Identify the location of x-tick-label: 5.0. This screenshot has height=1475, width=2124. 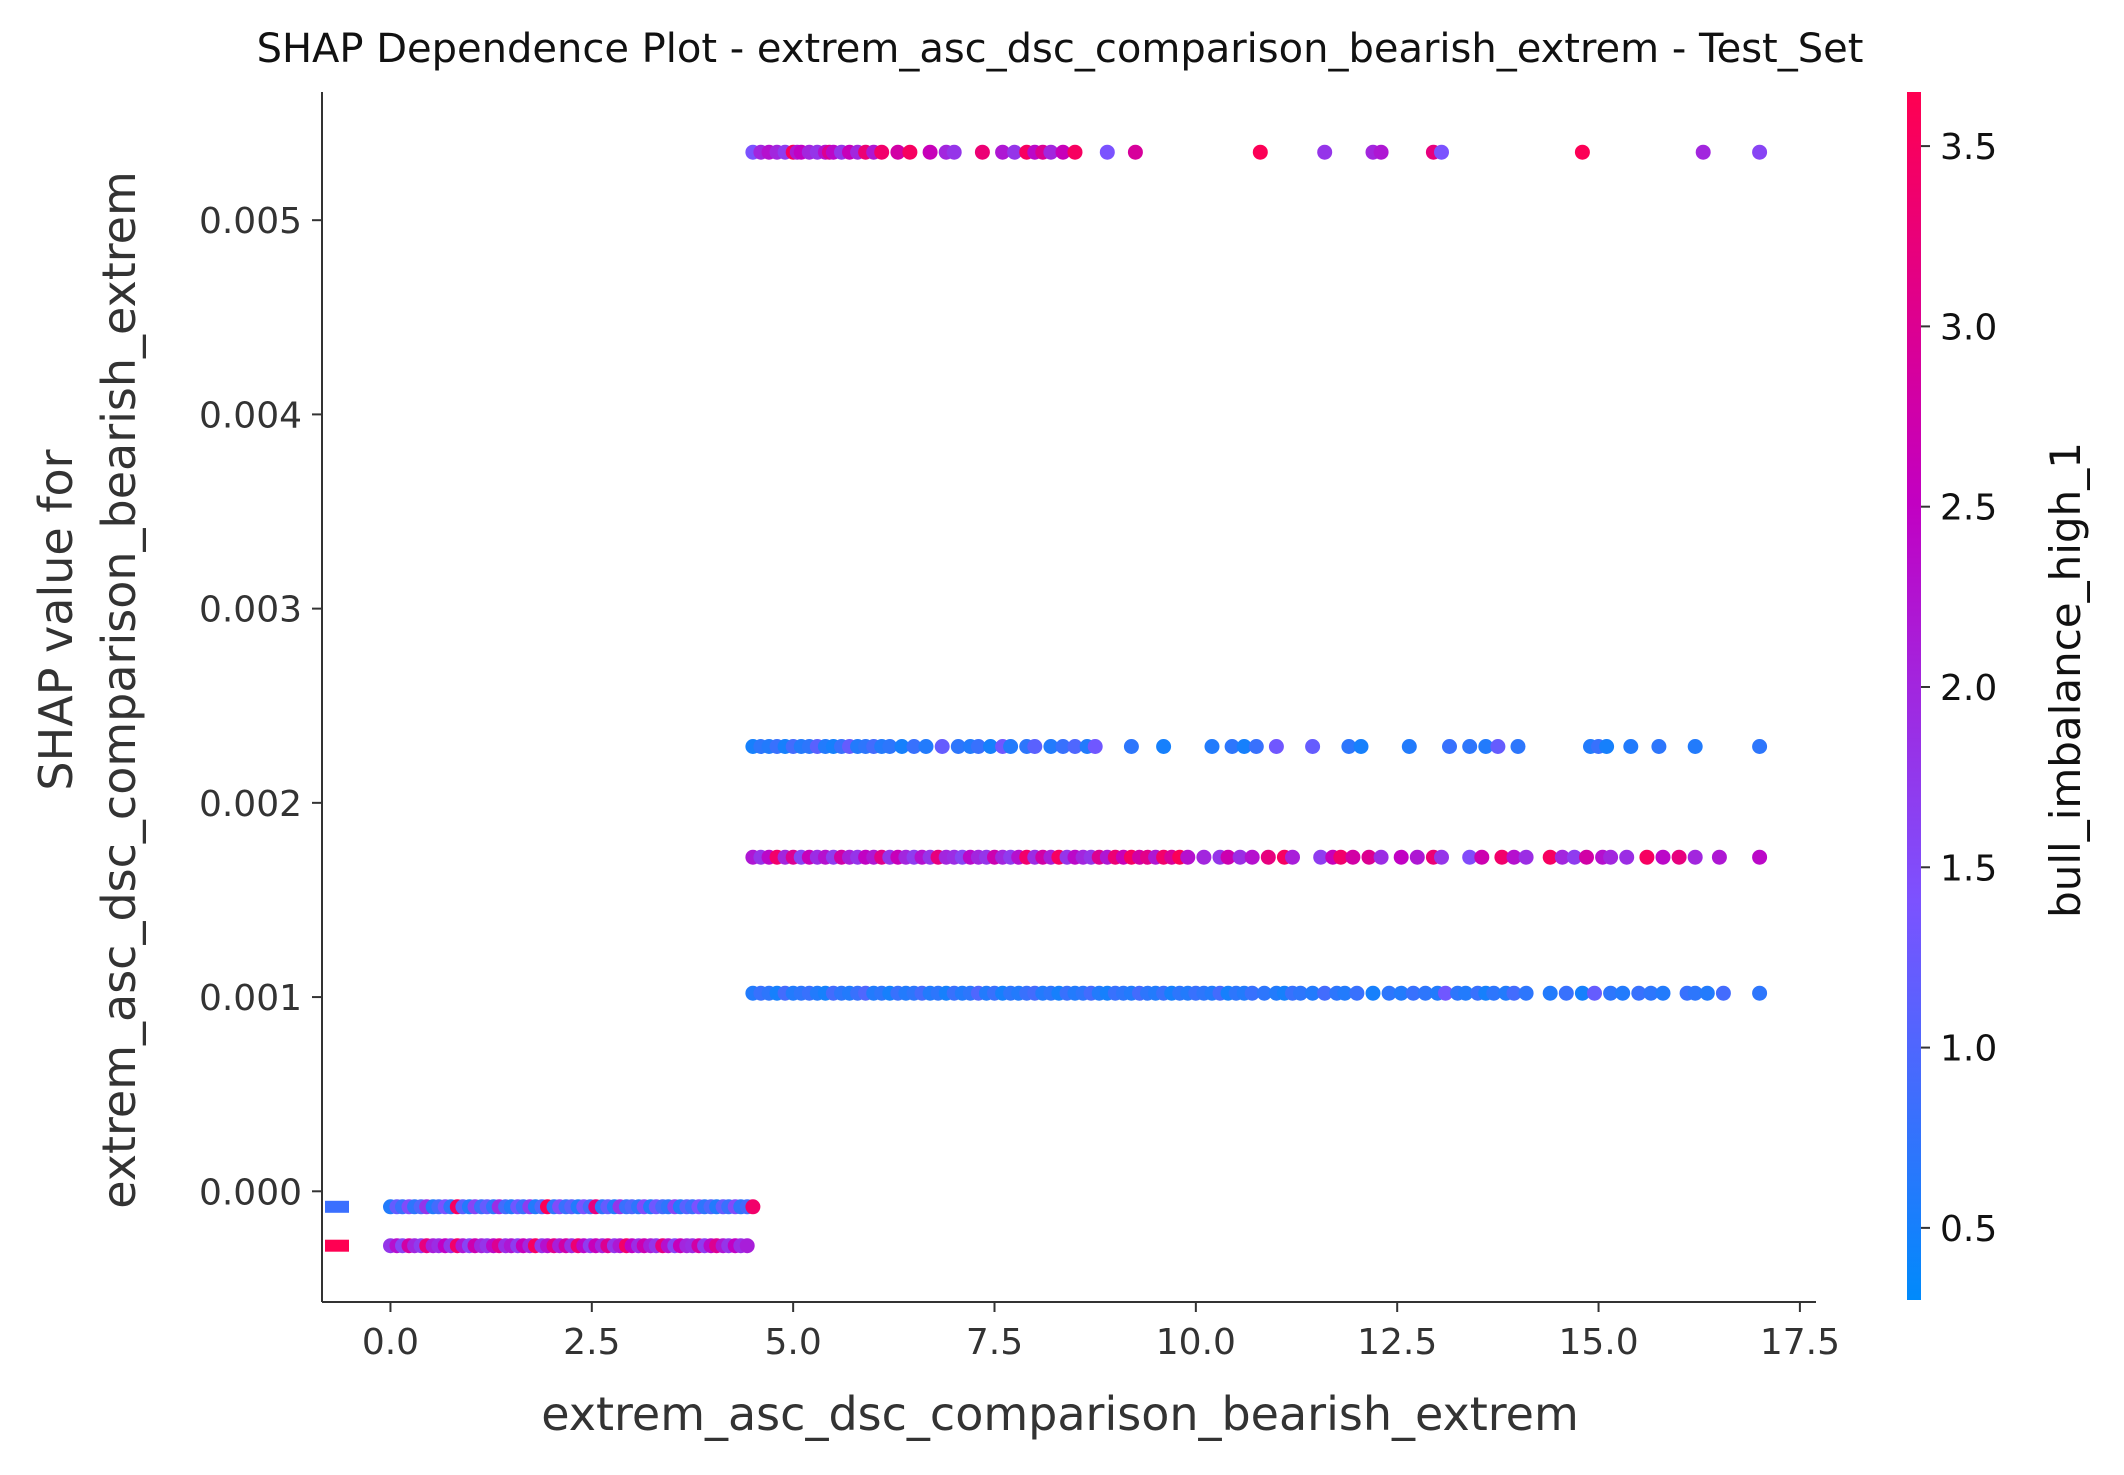
(793, 1342).